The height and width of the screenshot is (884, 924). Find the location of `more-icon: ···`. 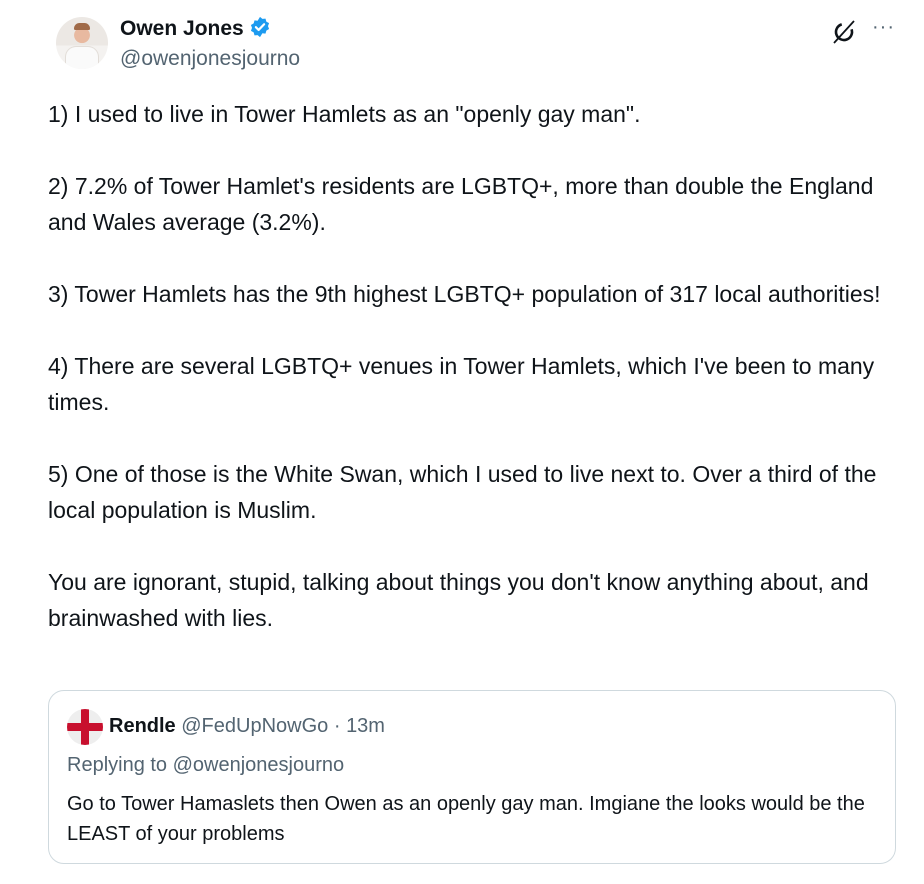

more-icon: ··· is located at coordinates (883, 27).